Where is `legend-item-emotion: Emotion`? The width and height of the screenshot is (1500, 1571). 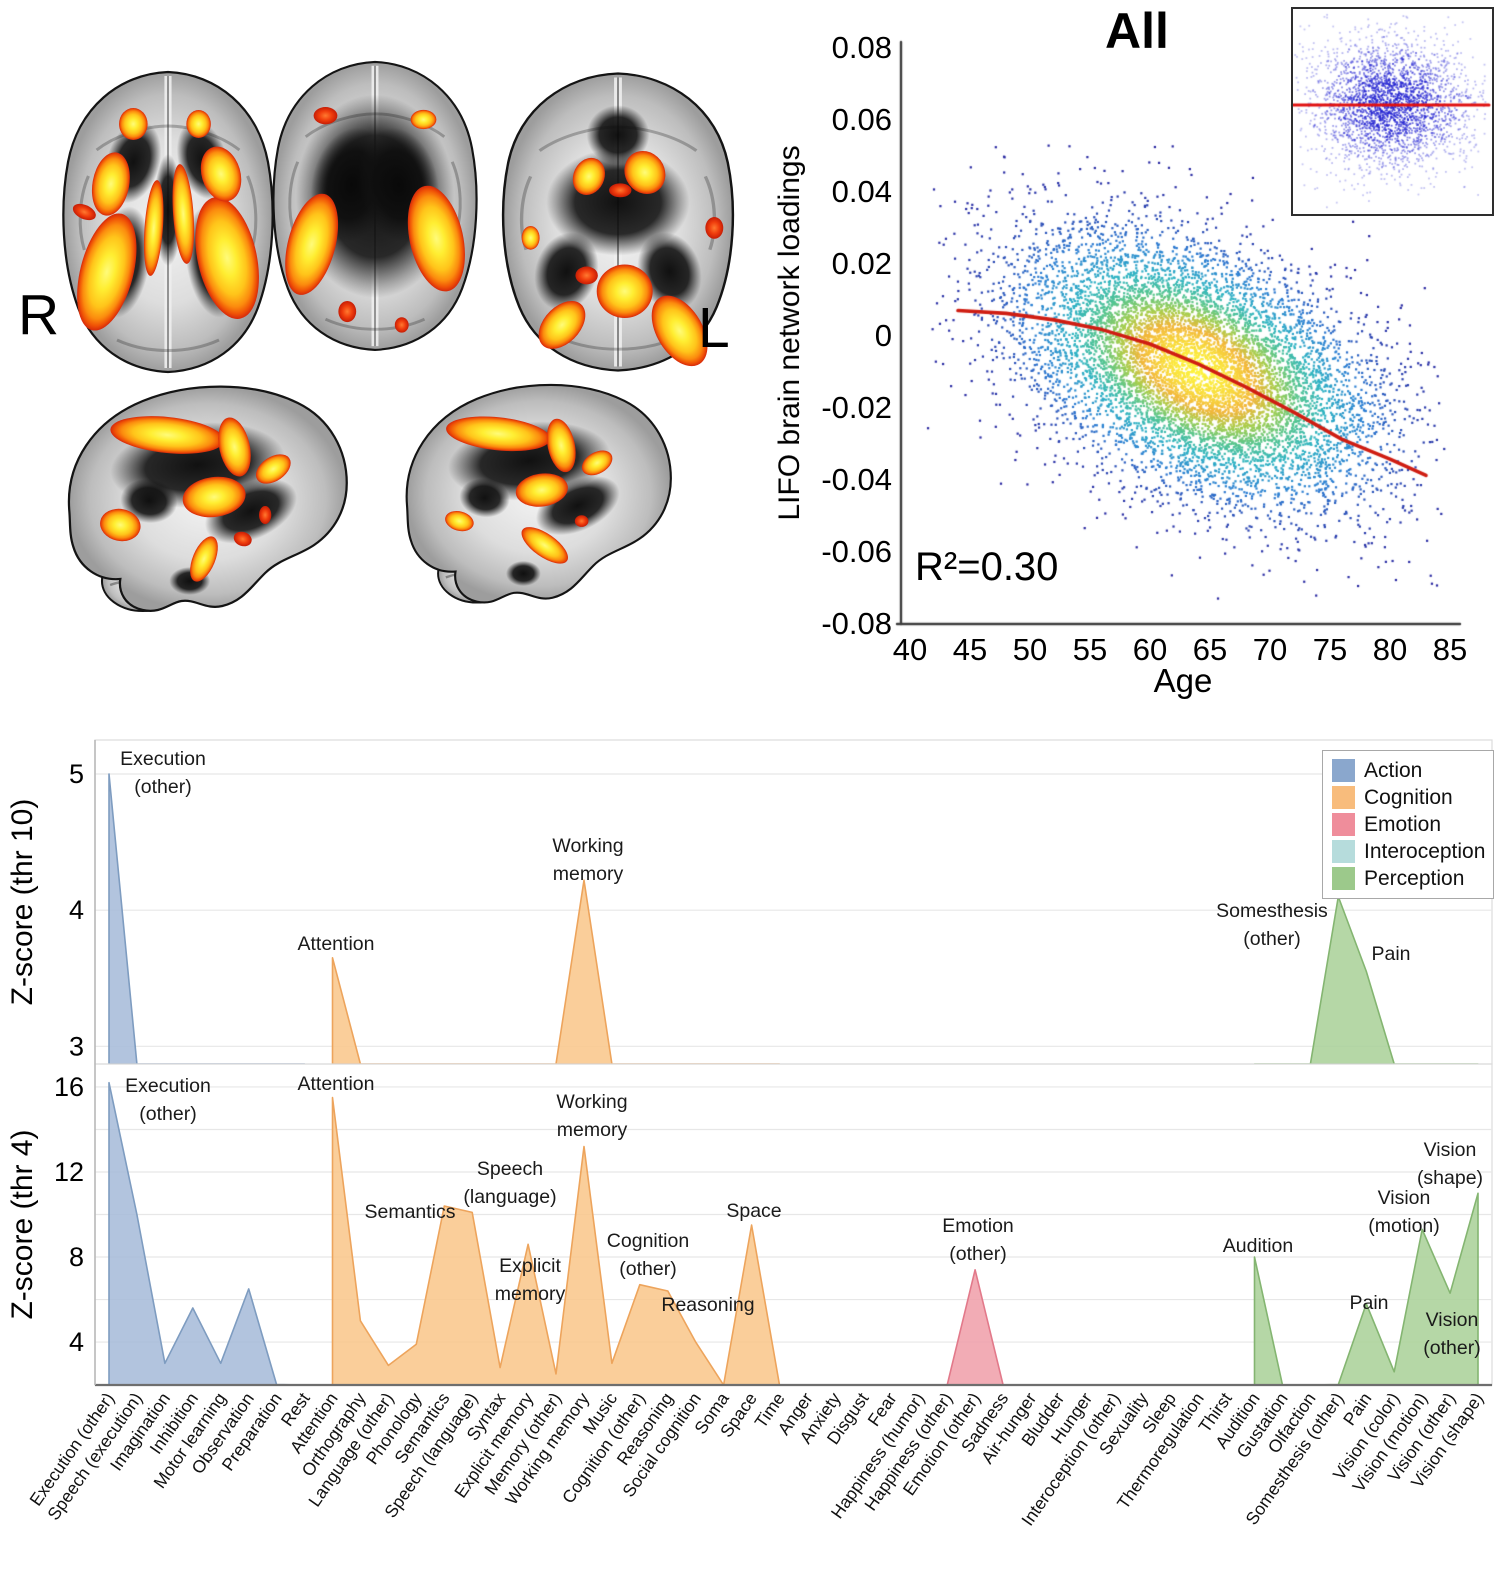 legend-item-emotion: Emotion is located at coordinates (1408, 824).